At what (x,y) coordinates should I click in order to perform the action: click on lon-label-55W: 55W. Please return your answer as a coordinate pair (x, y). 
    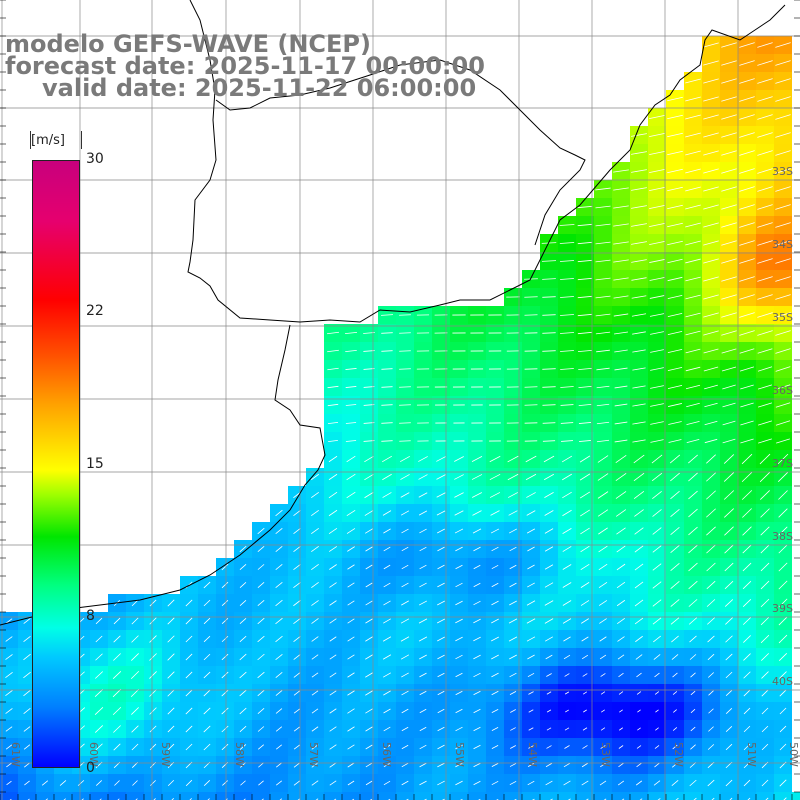
    Looking at the image, I should click on (459, 754).